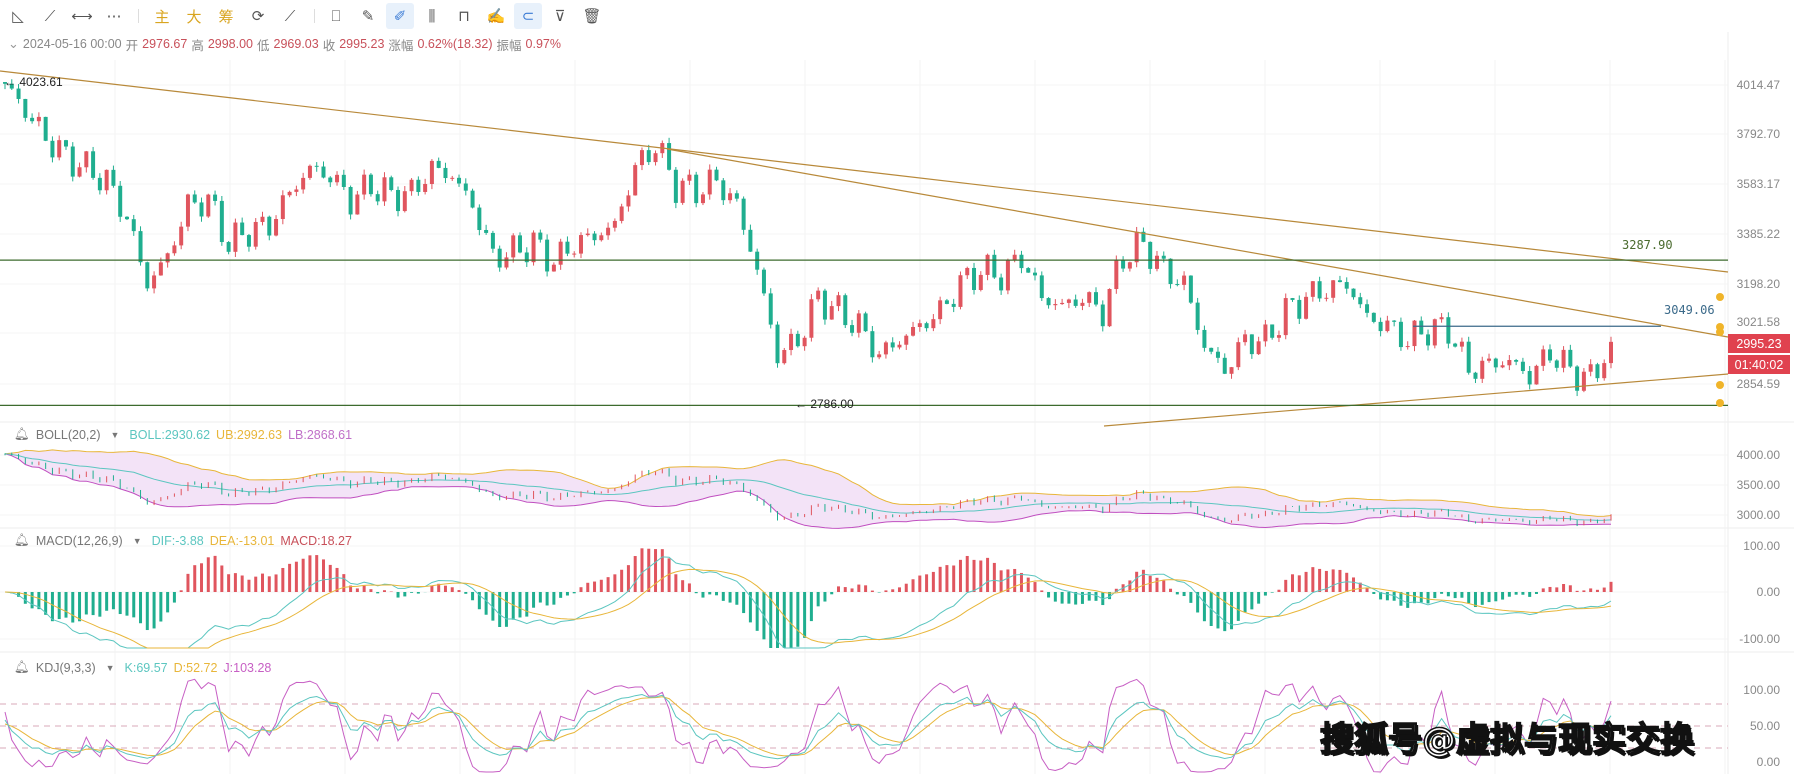 Image resolution: width=1794 pixels, height=774 pixels. What do you see at coordinates (1758, 455) in the screenshot?
I see `boll-tick-label: 4000.00` at bounding box center [1758, 455].